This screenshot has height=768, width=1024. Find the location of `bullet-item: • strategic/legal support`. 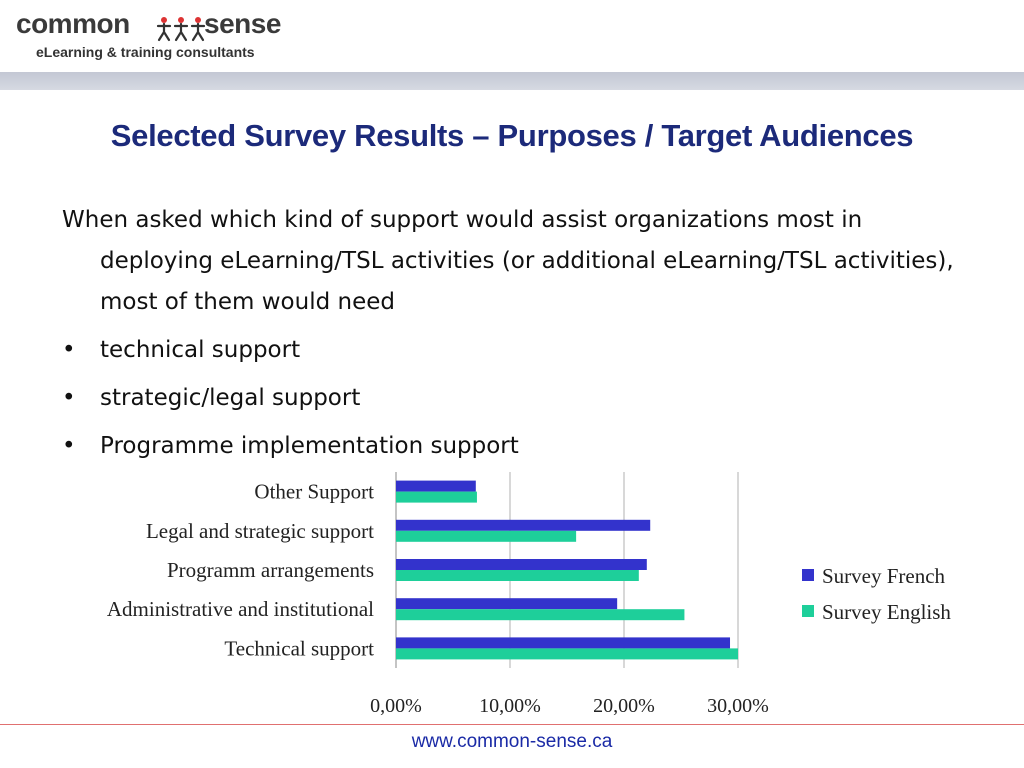

bullet-item: • strategic/legal support is located at coordinates (290, 398).